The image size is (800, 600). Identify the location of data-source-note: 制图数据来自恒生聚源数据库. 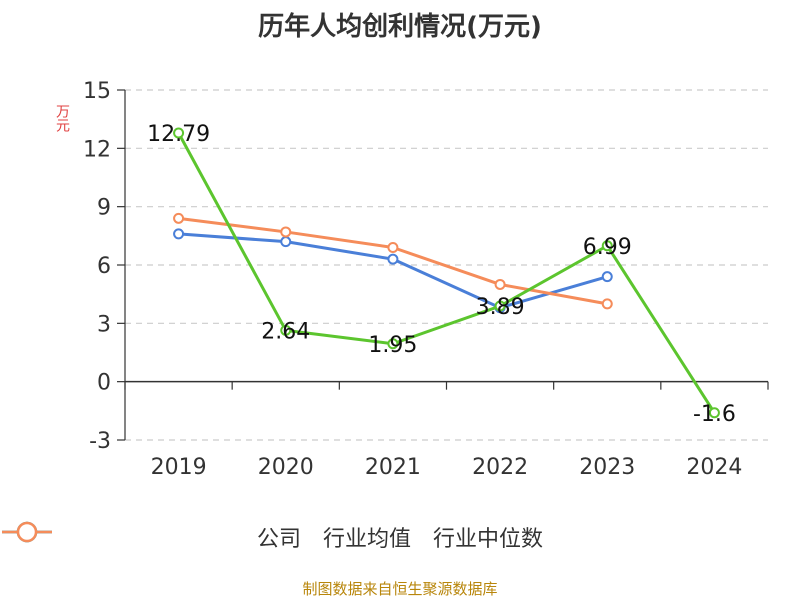
(400, 589).